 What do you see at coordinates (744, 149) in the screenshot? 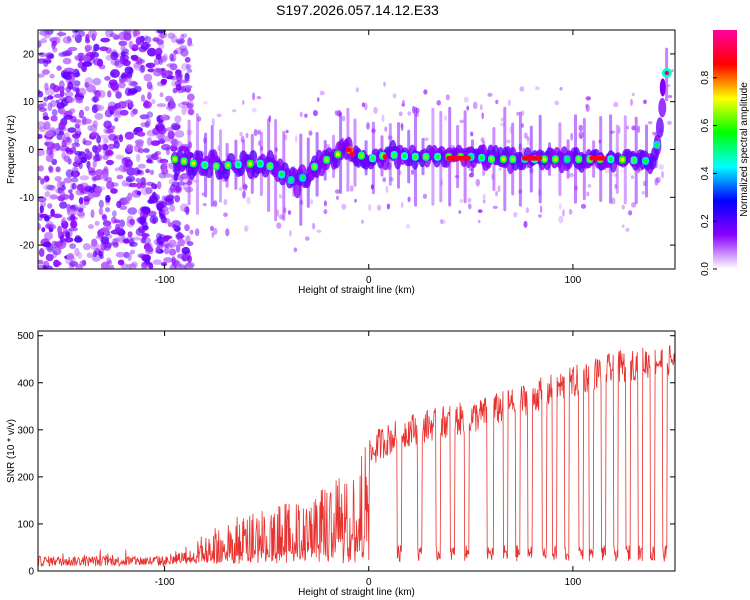
I see `colorbar-label: Normalized spectral amplitude` at bounding box center [744, 149].